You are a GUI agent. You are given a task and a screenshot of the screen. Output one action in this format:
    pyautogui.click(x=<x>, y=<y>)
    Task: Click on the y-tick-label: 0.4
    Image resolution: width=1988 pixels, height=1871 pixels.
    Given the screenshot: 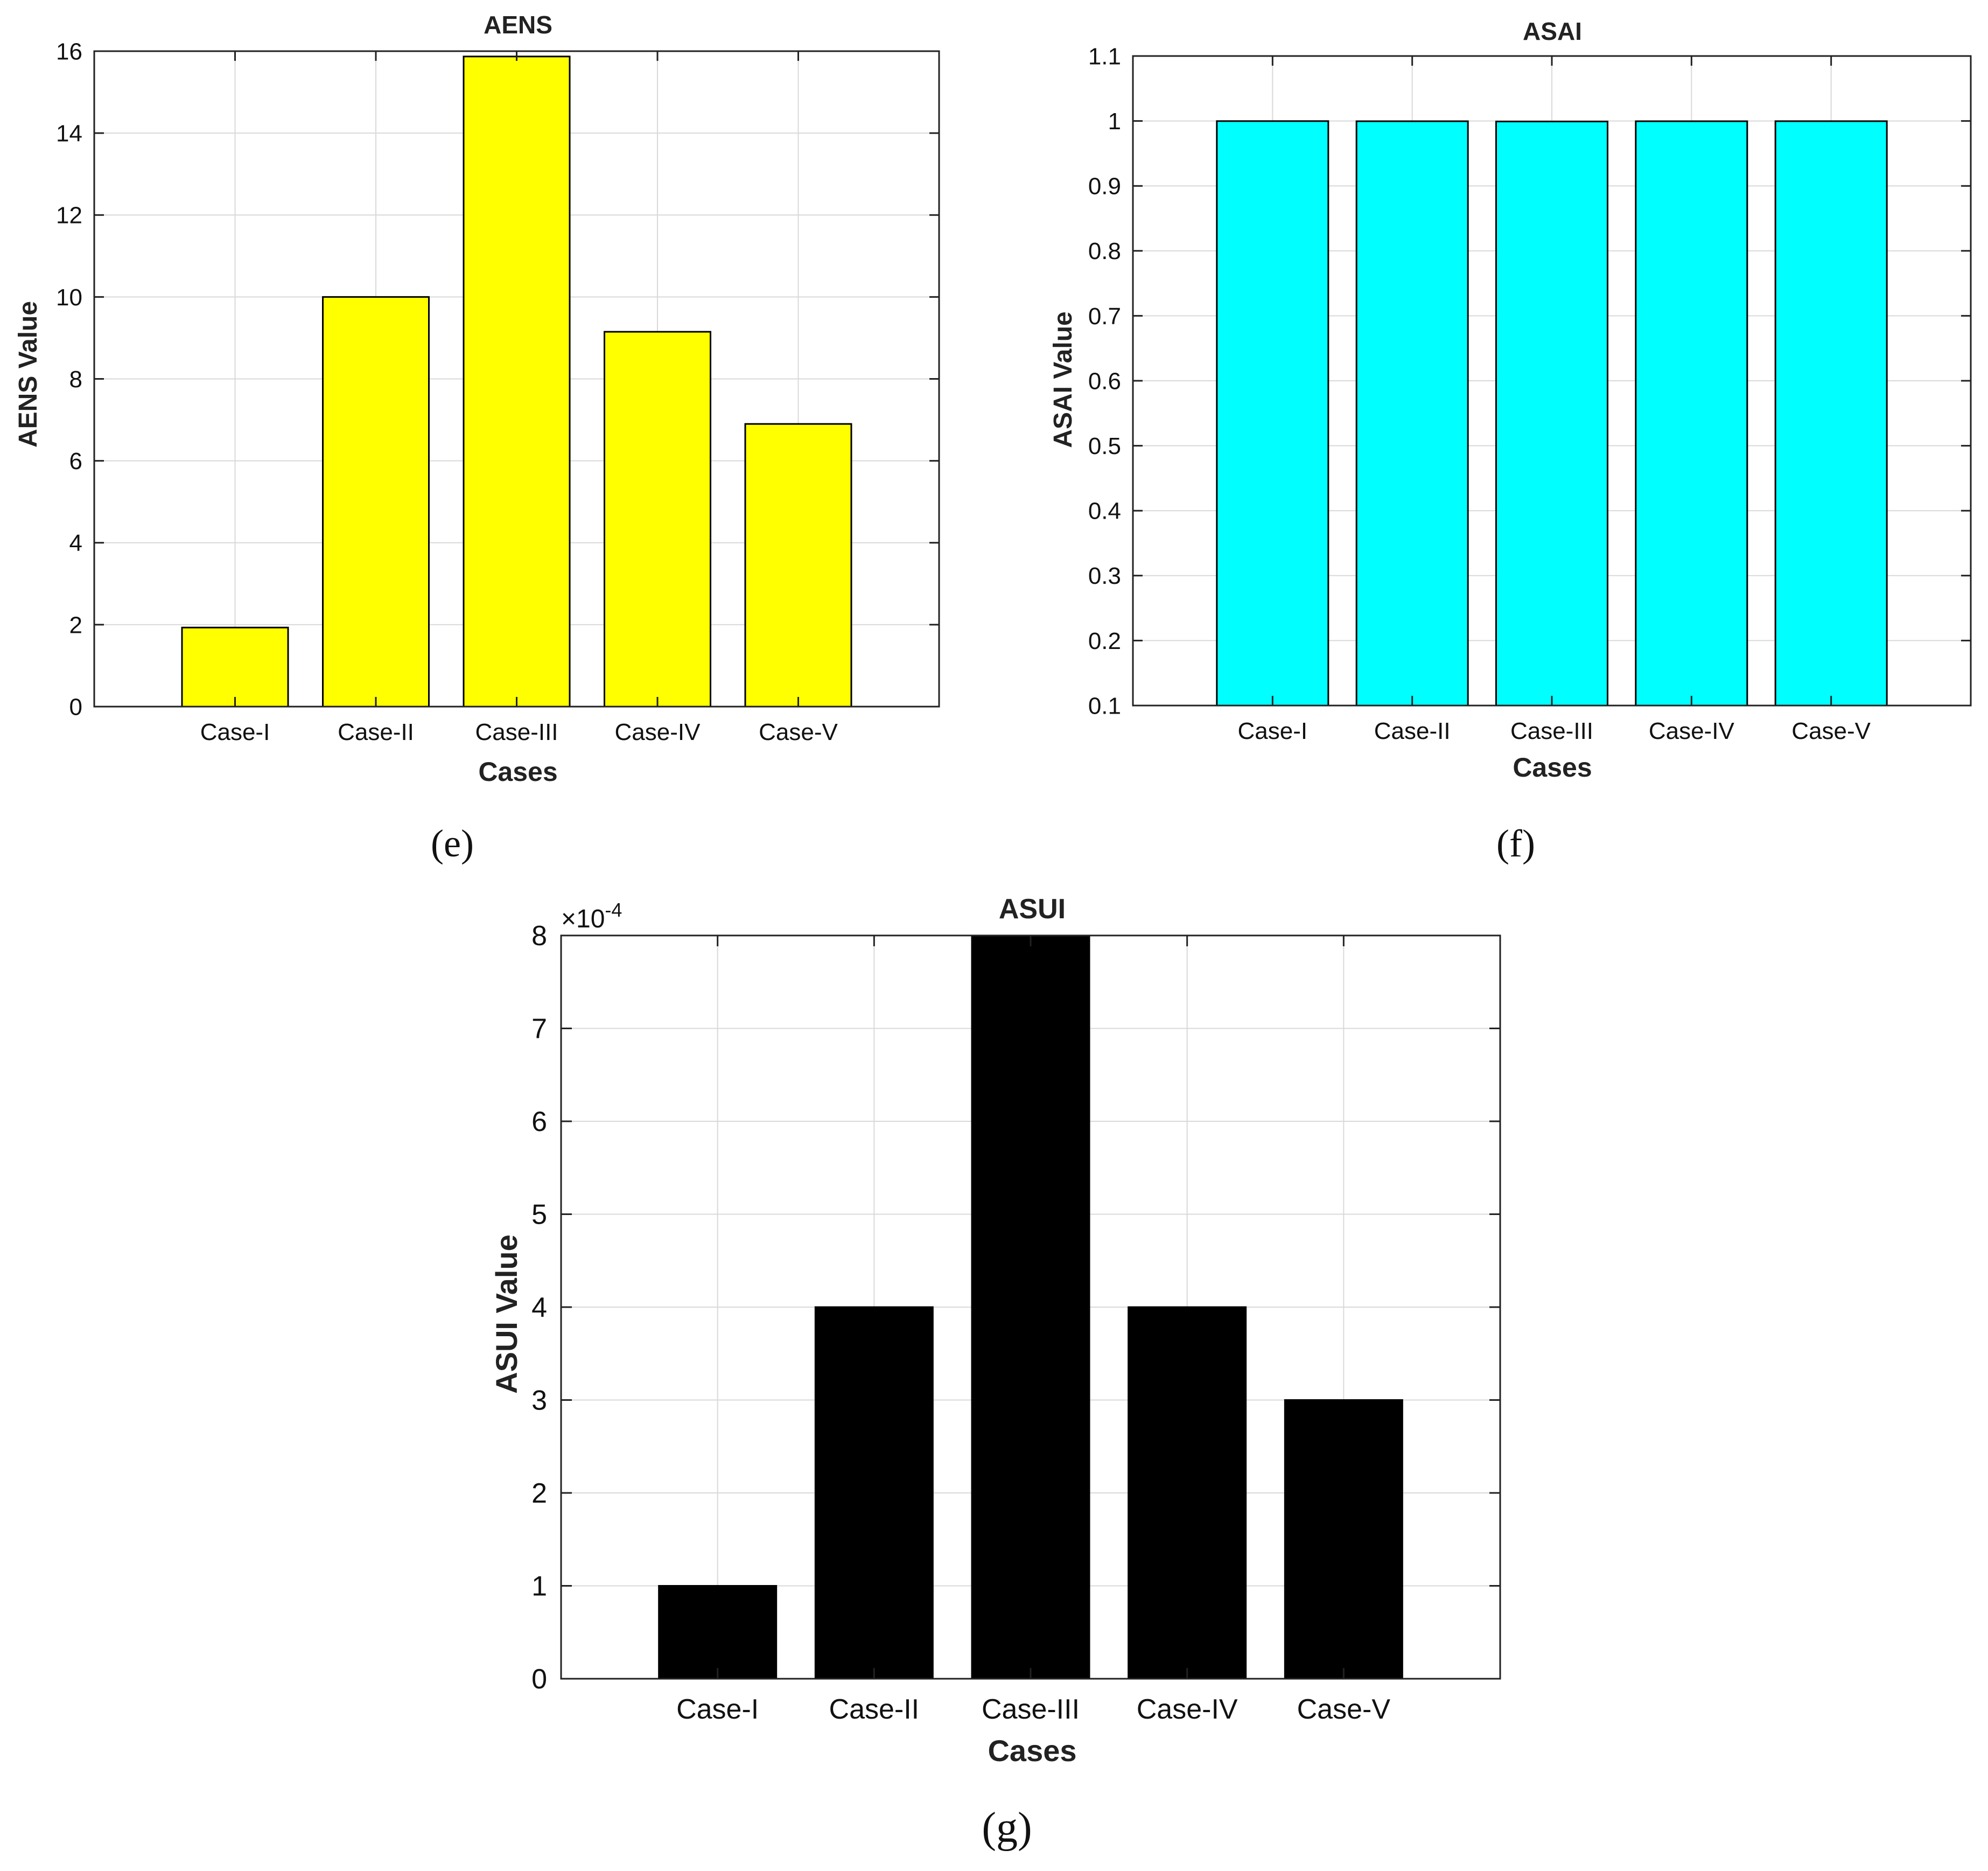 What is the action you would take?
    pyautogui.click(x=1104, y=511)
    